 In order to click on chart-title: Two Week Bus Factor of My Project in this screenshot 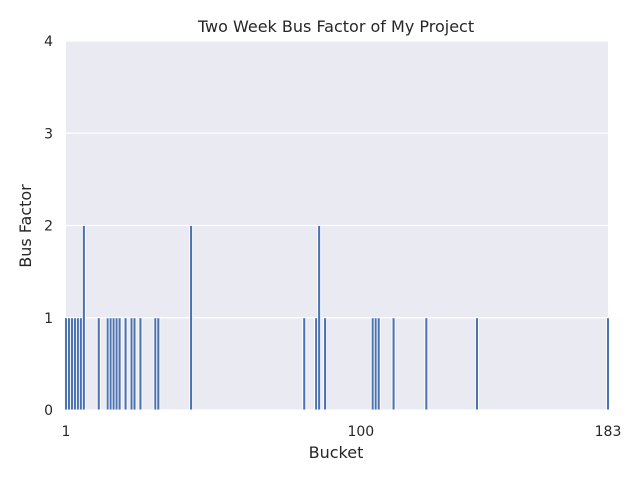, I will do `click(335, 26)`.